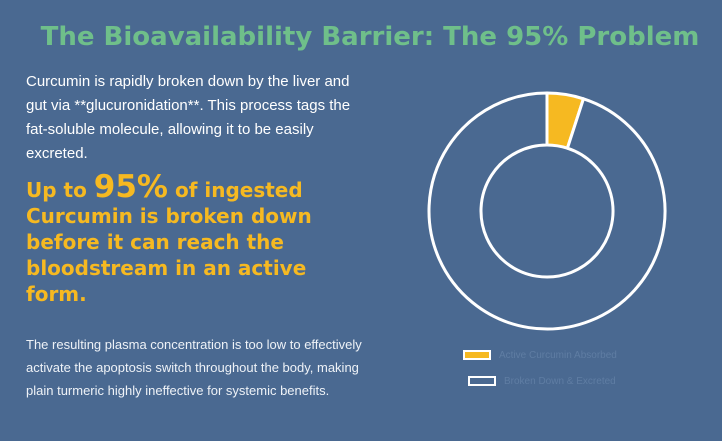 This screenshot has width=722, height=441. Describe the element at coordinates (60, 190) in the screenshot. I see `highlight-prefix: Up to` at that location.